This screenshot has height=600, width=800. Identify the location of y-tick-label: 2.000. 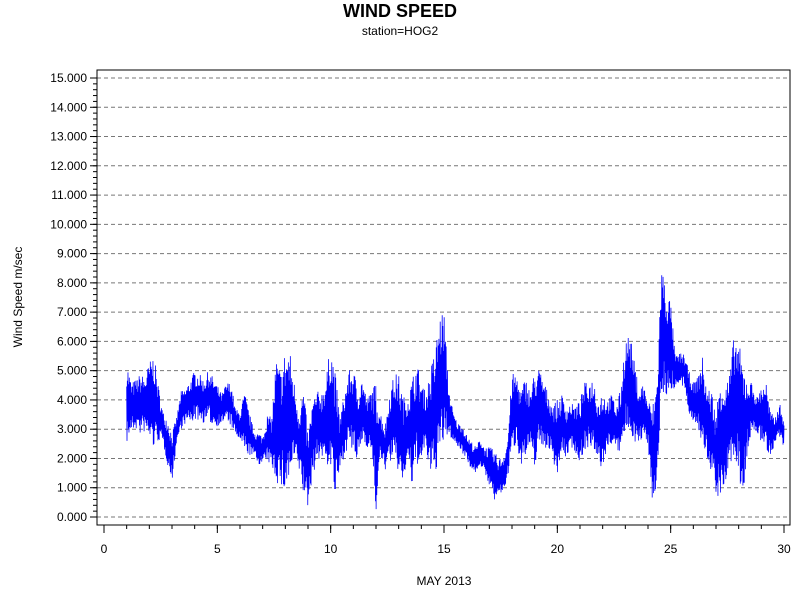
(72, 458).